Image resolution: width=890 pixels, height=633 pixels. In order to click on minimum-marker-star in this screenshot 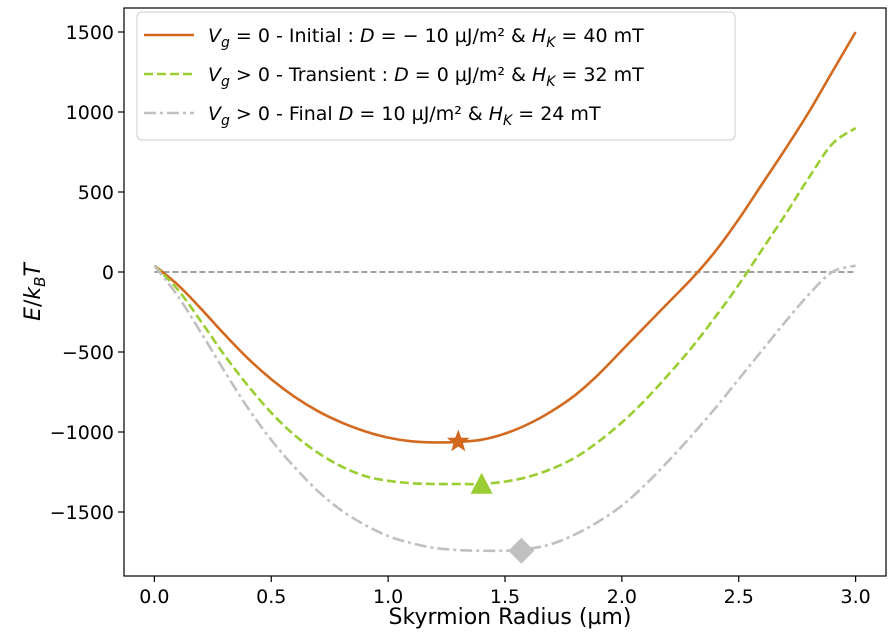, I will do `click(458, 440)`.